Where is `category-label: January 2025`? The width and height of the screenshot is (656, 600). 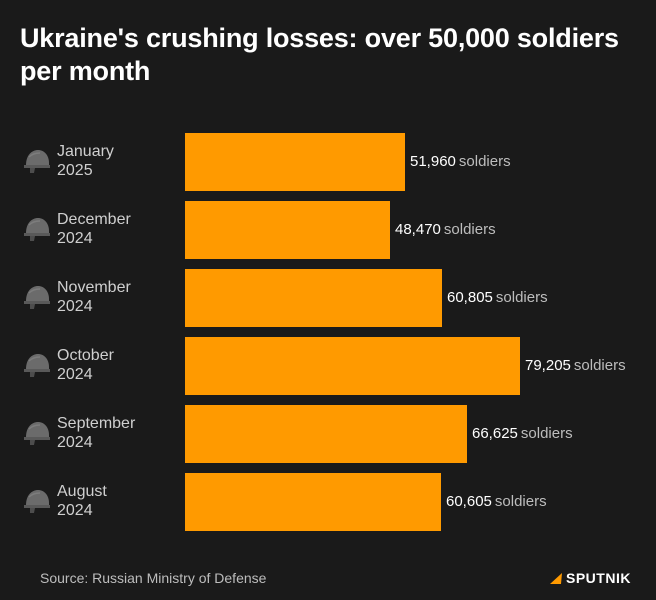
category-label: January 2025 is located at coordinates (85, 161).